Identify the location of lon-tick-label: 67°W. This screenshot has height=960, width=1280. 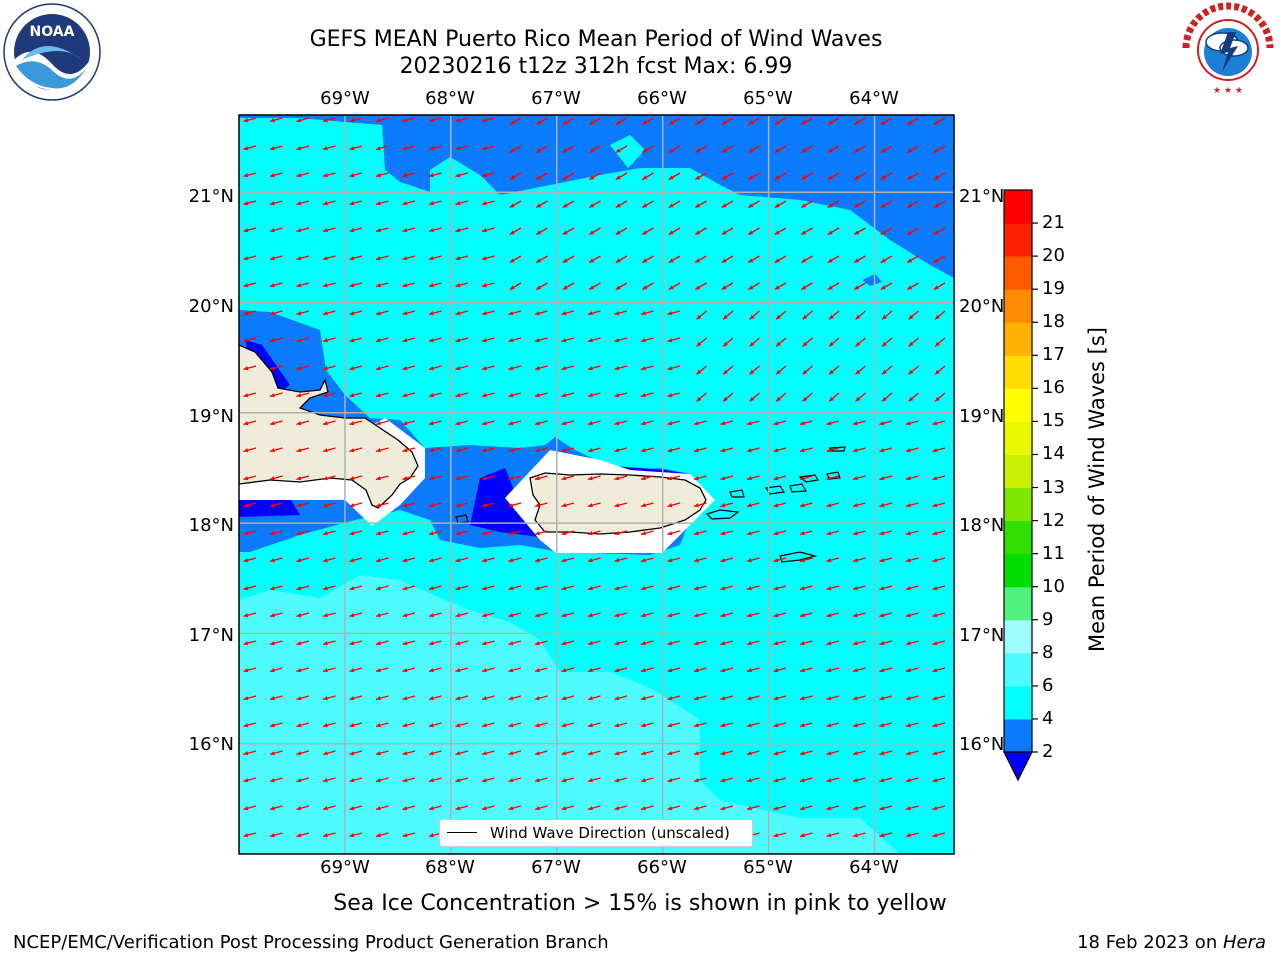
(556, 867).